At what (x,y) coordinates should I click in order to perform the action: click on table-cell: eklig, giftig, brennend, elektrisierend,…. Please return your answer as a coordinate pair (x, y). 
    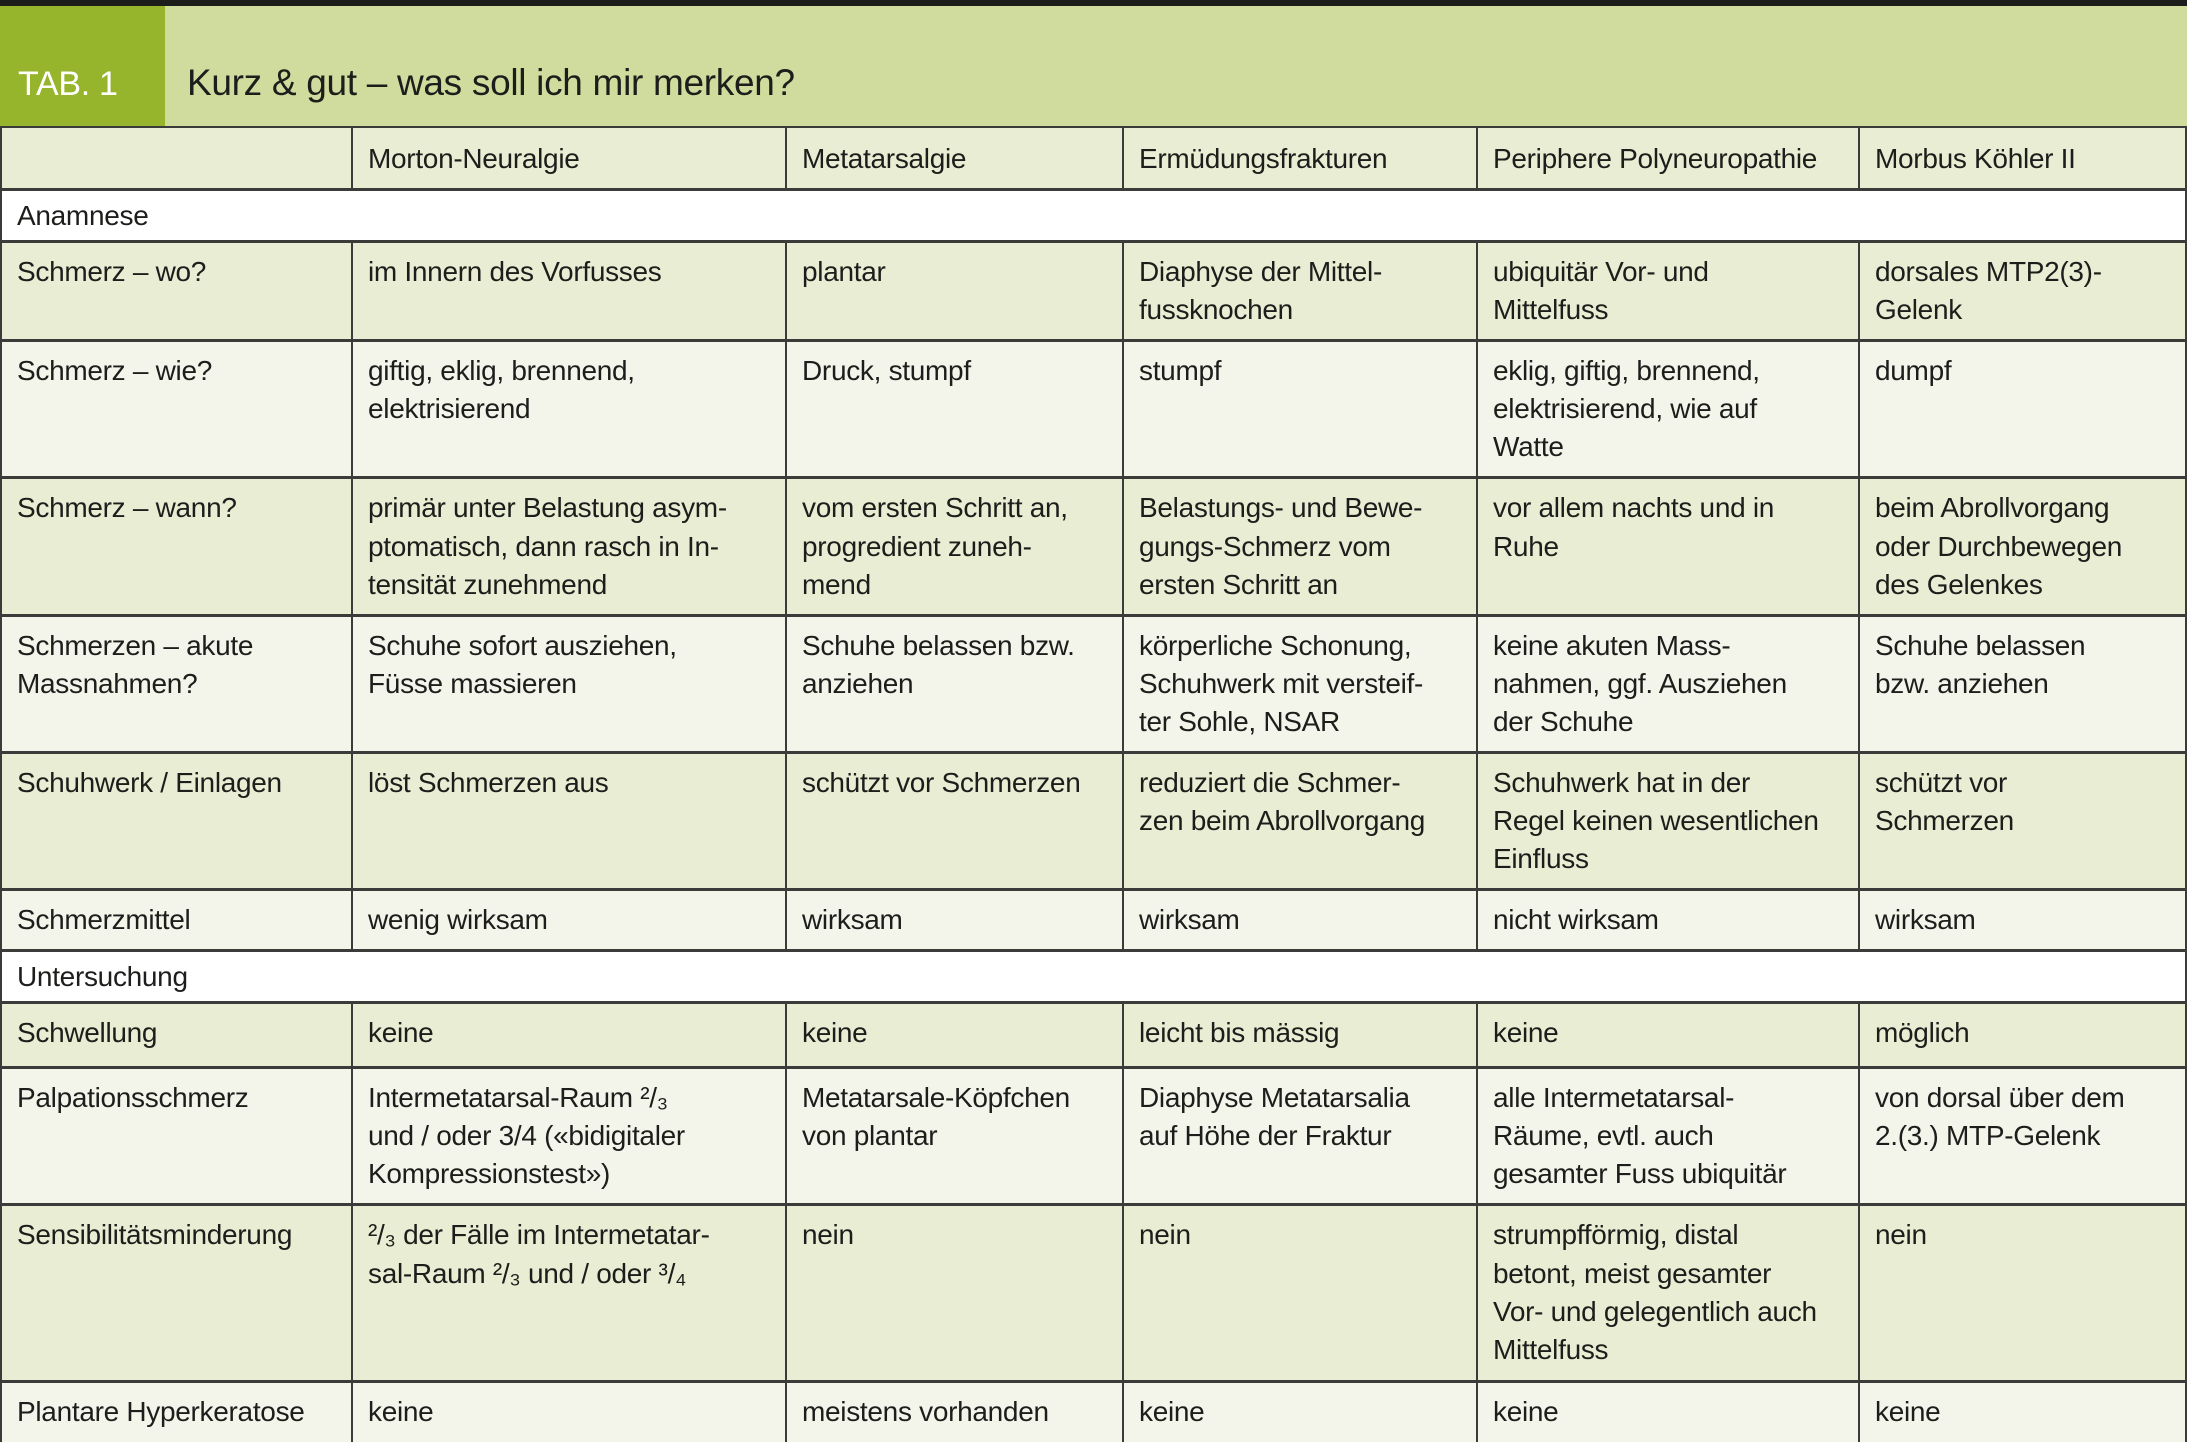
    Looking at the image, I should click on (1667, 409).